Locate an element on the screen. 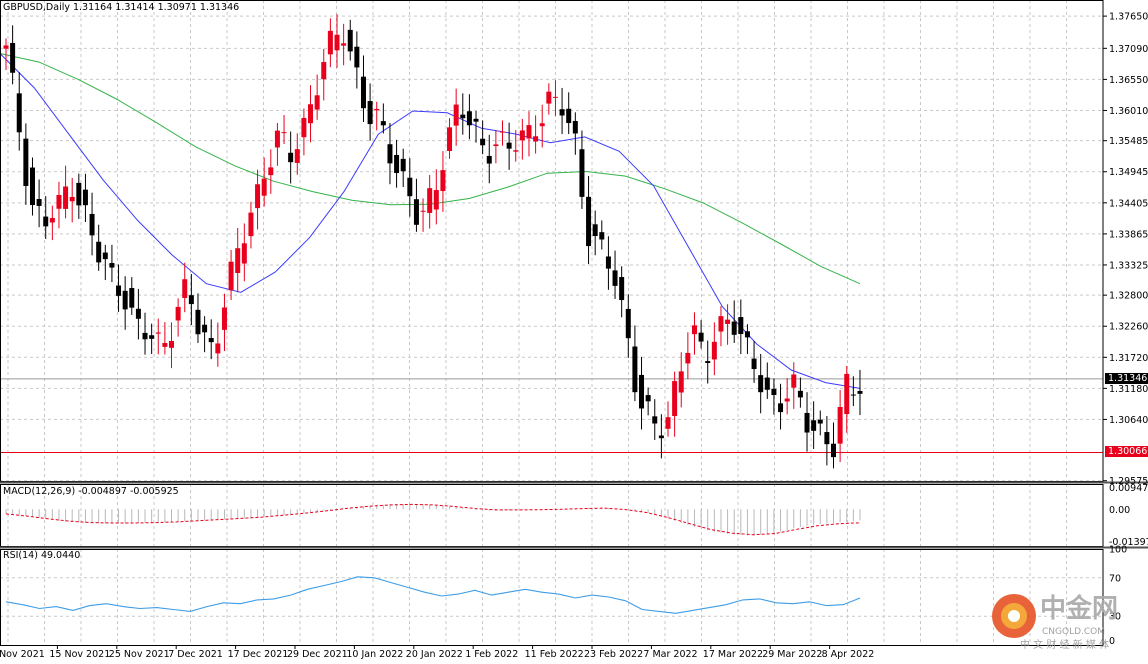 Image resolution: width=1148 pixels, height=664 pixels. macd-tick-label: 0.009472 is located at coordinates (1128, 488).